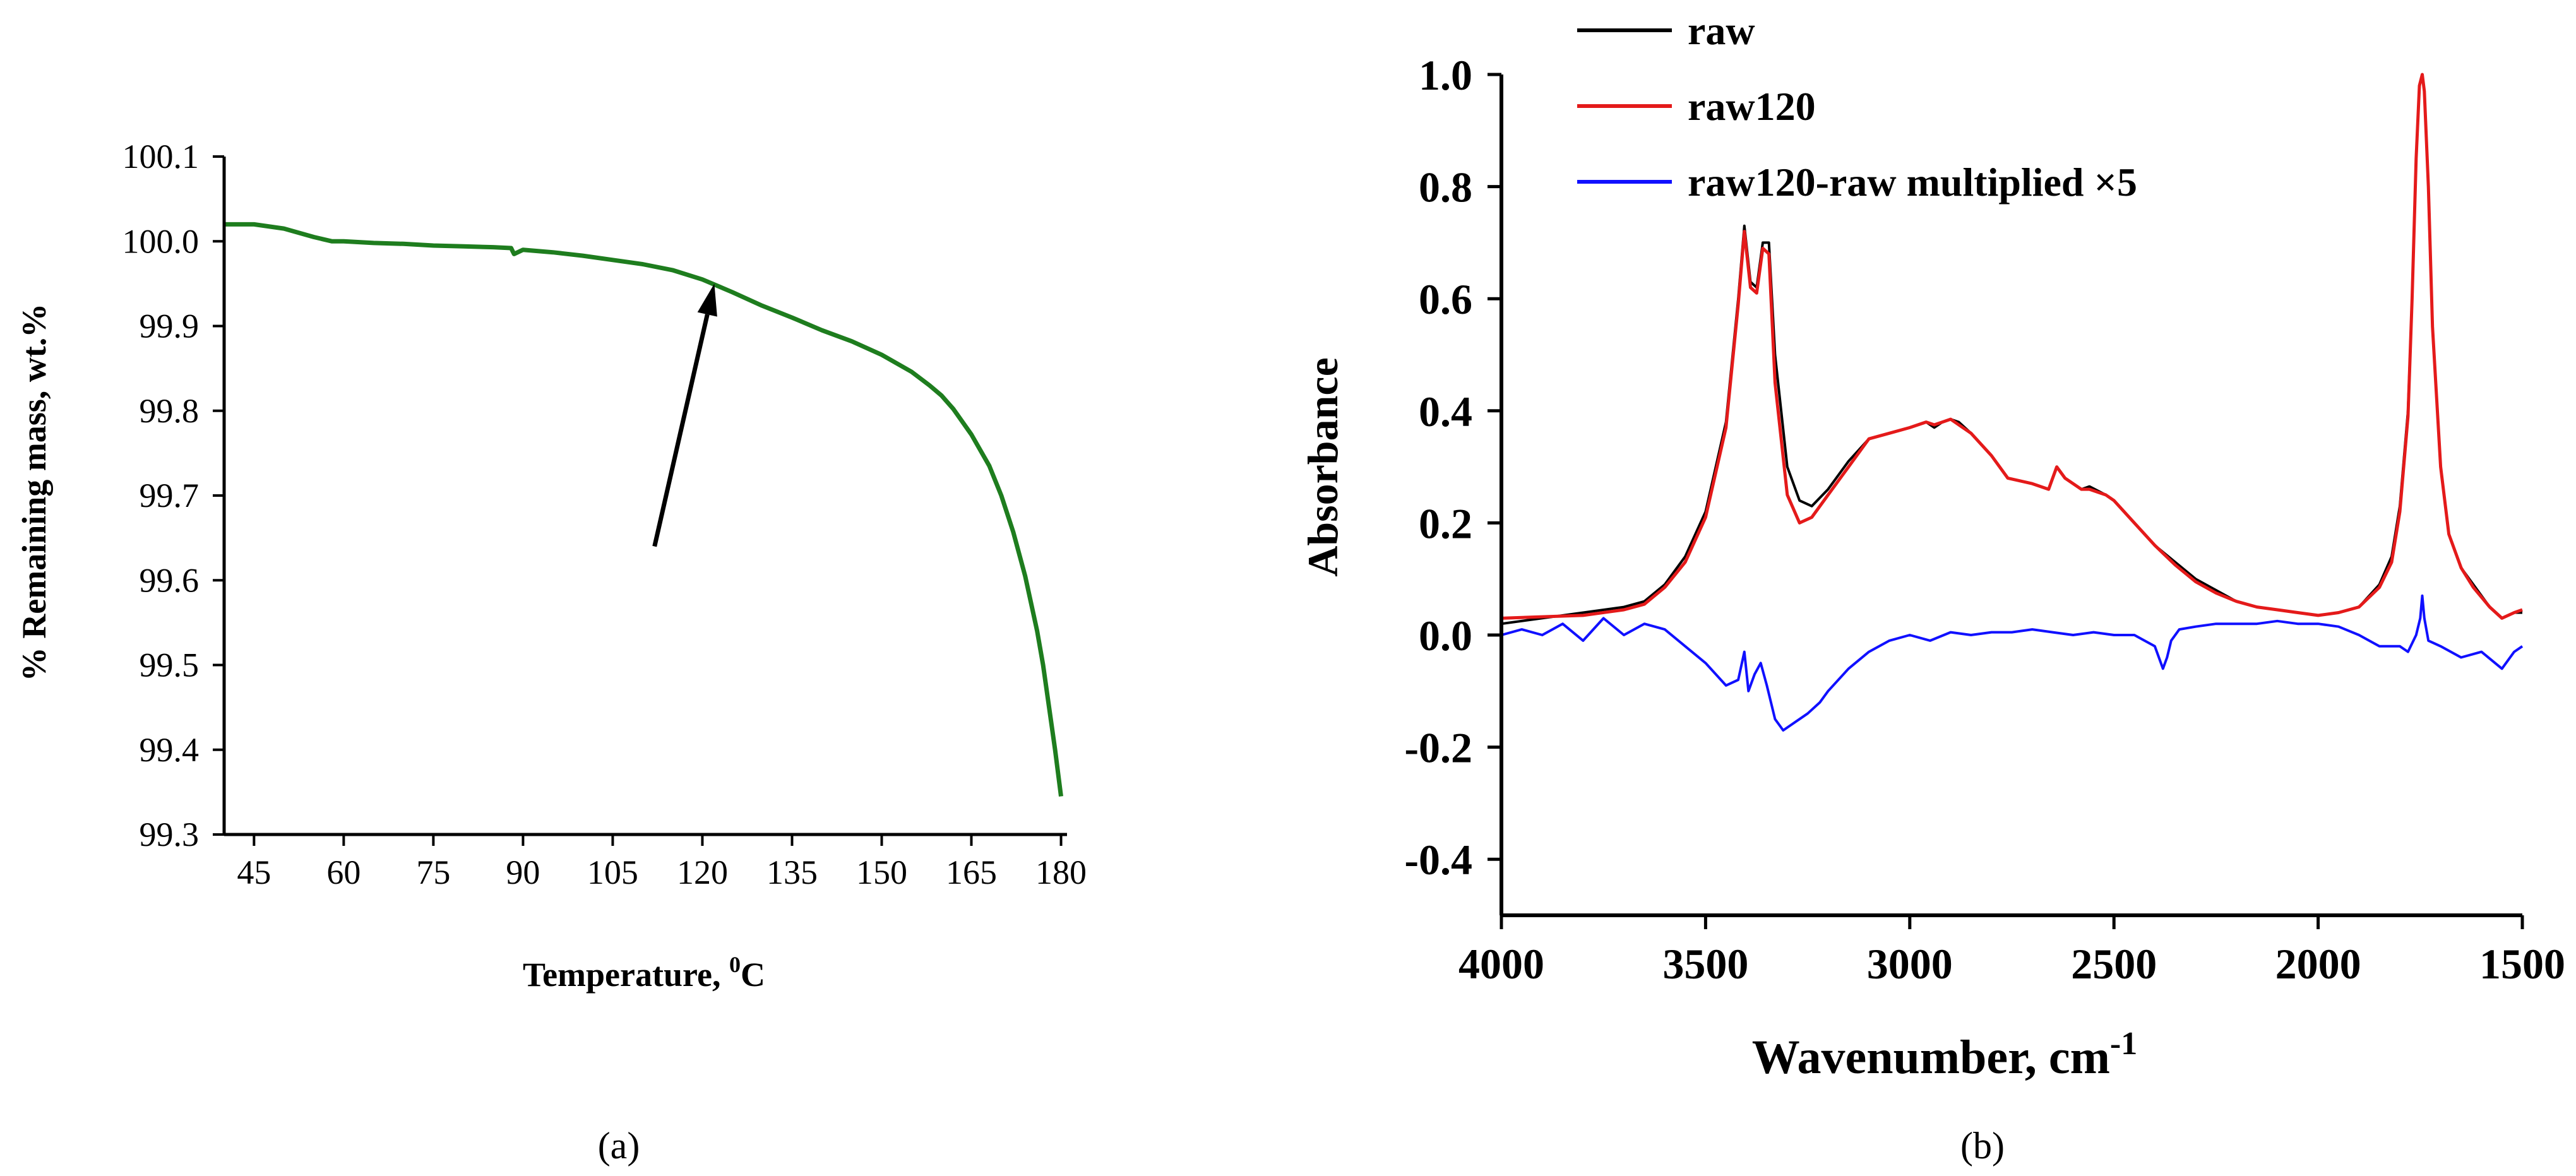 The image size is (2576, 1176). What do you see at coordinates (971, 872) in the screenshot?
I see `a-x-tick-label: 165` at bounding box center [971, 872].